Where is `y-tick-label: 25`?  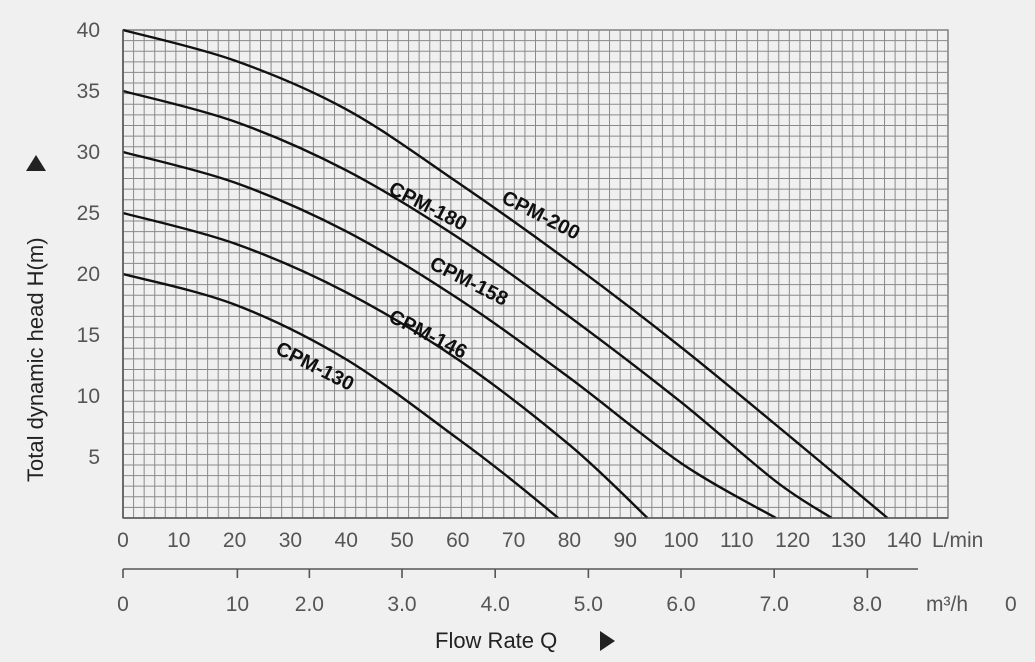
y-tick-label: 25 is located at coordinates (88, 213).